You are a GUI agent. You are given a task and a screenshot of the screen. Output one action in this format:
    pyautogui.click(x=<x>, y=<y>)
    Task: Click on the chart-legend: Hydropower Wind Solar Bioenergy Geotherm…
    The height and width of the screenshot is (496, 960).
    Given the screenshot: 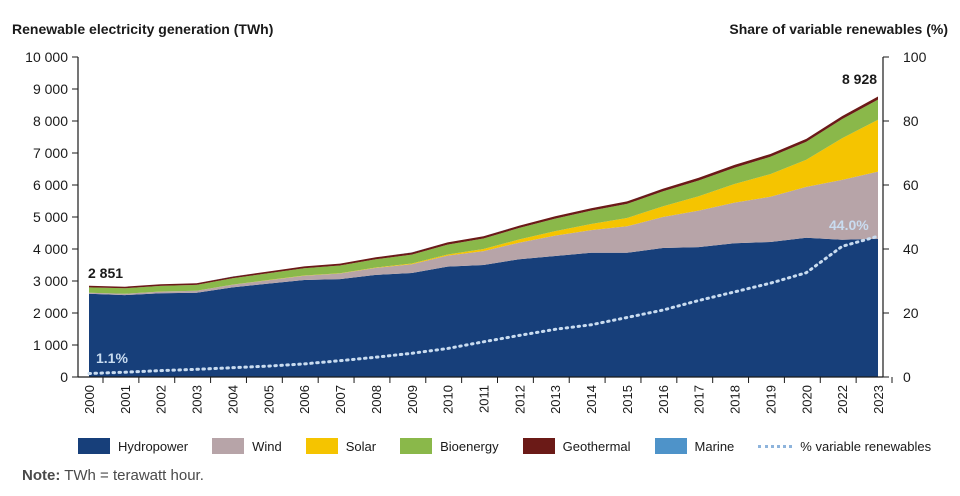 What is the action you would take?
    pyautogui.click(x=516, y=446)
    